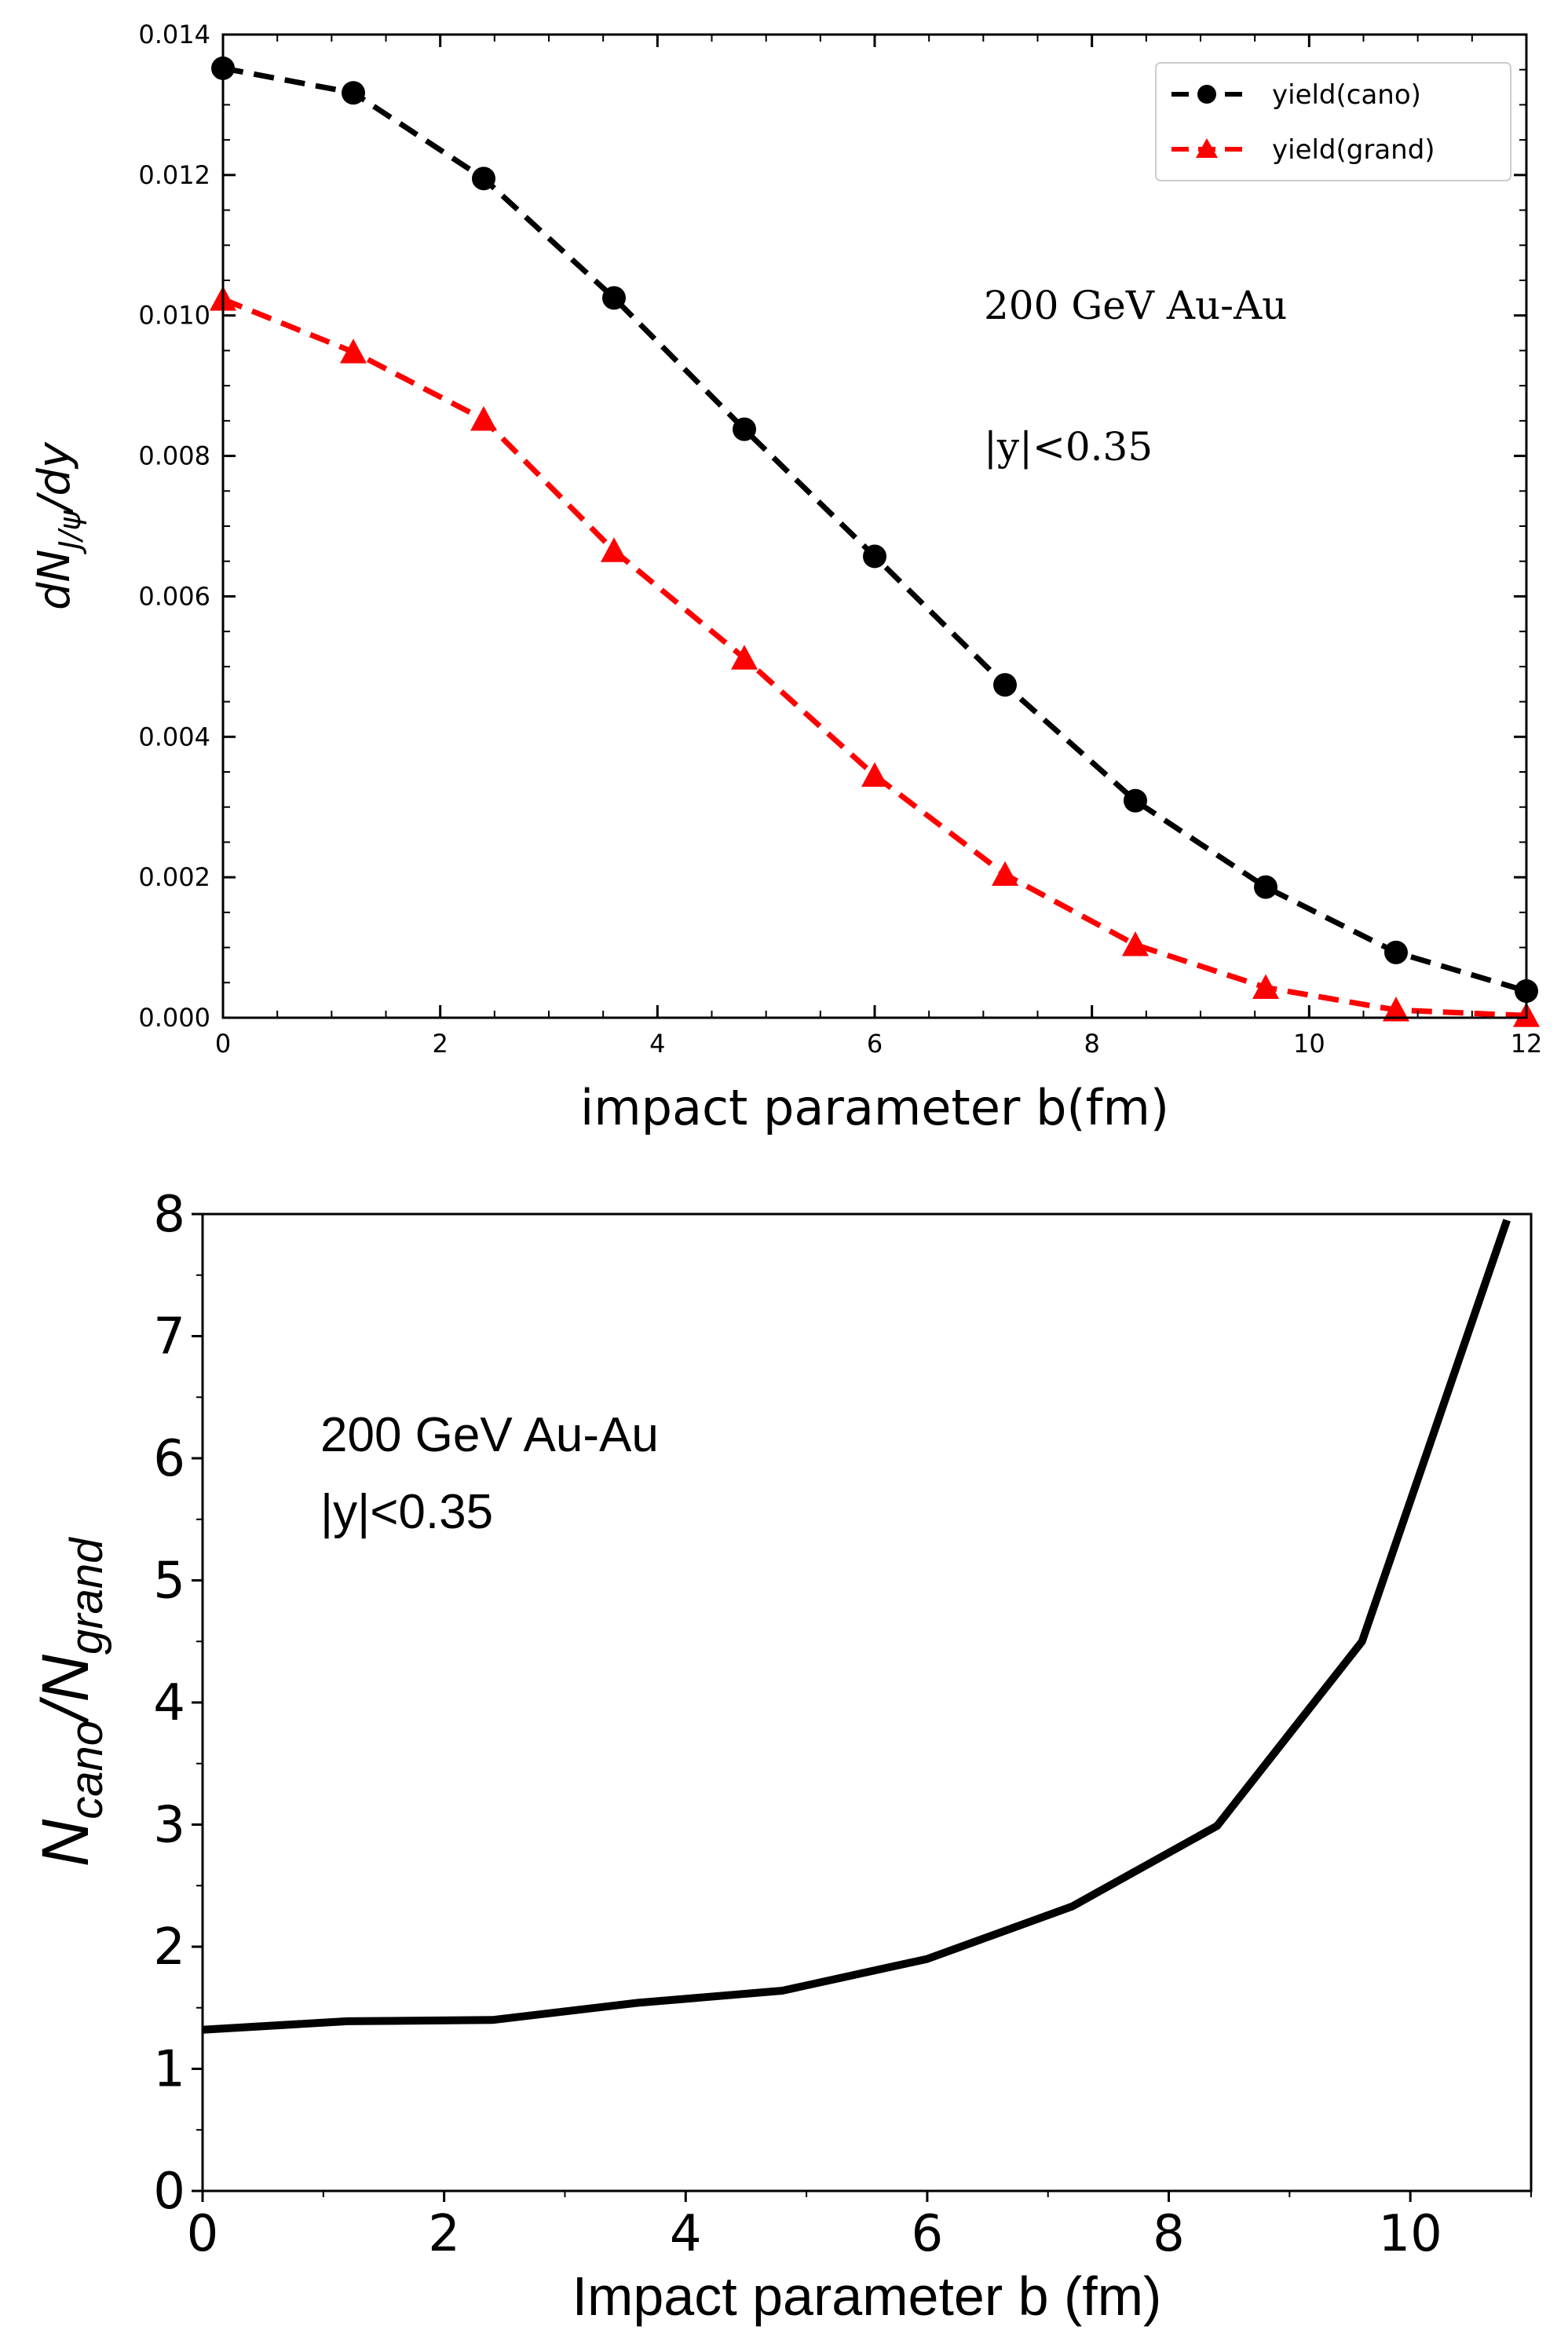  Describe the element at coordinates (54, 580) in the screenshot. I see `yield-y-label-main: dN` at that location.